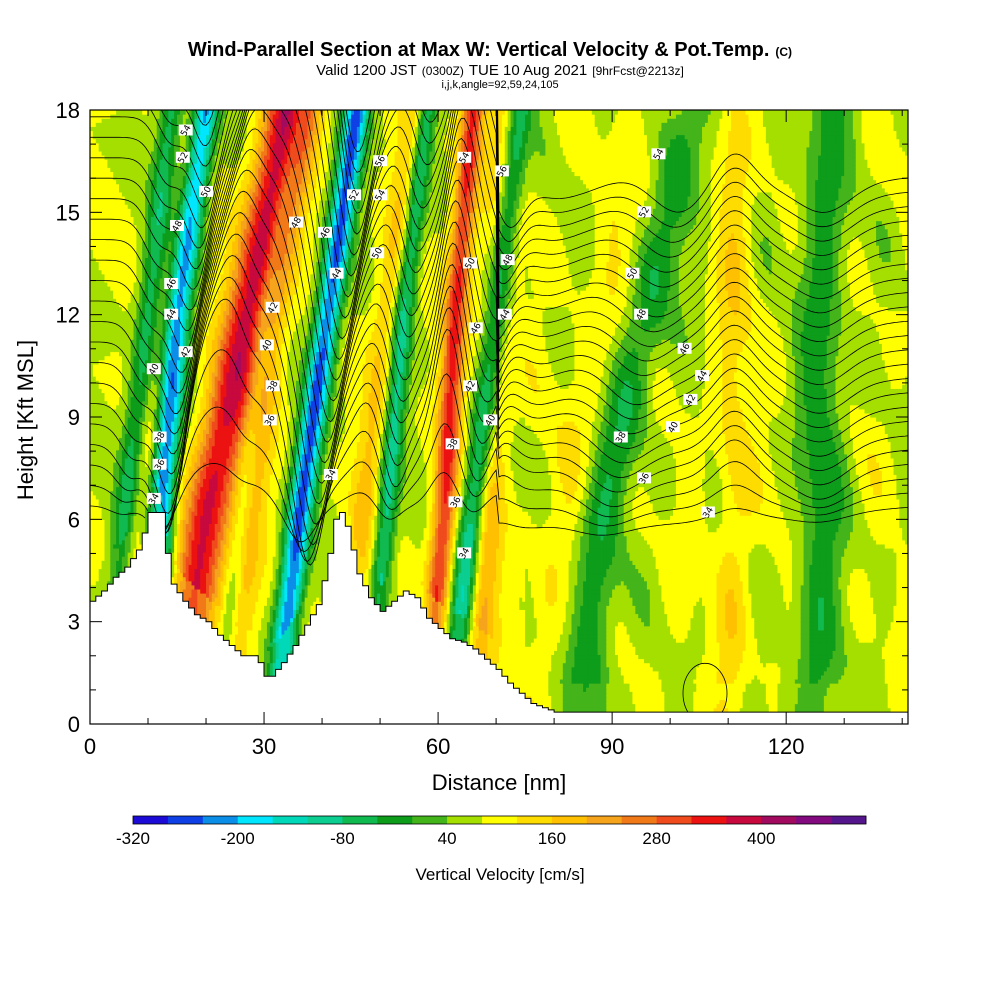  I want to click on y-tick-label: 0, so click(74, 724).